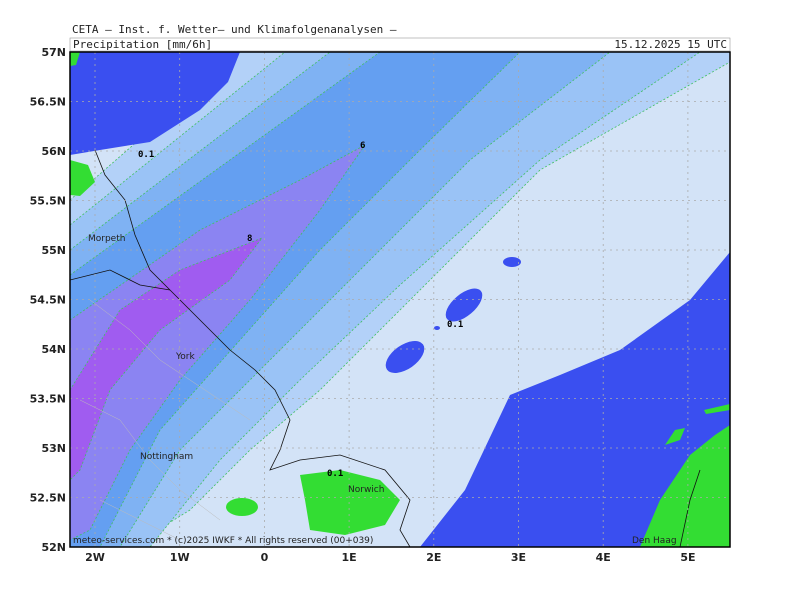 The height and width of the screenshot is (604, 800). What do you see at coordinates (654, 541) in the screenshot?
I see `place-name: Den Haag` at bounding box center [654, 541].